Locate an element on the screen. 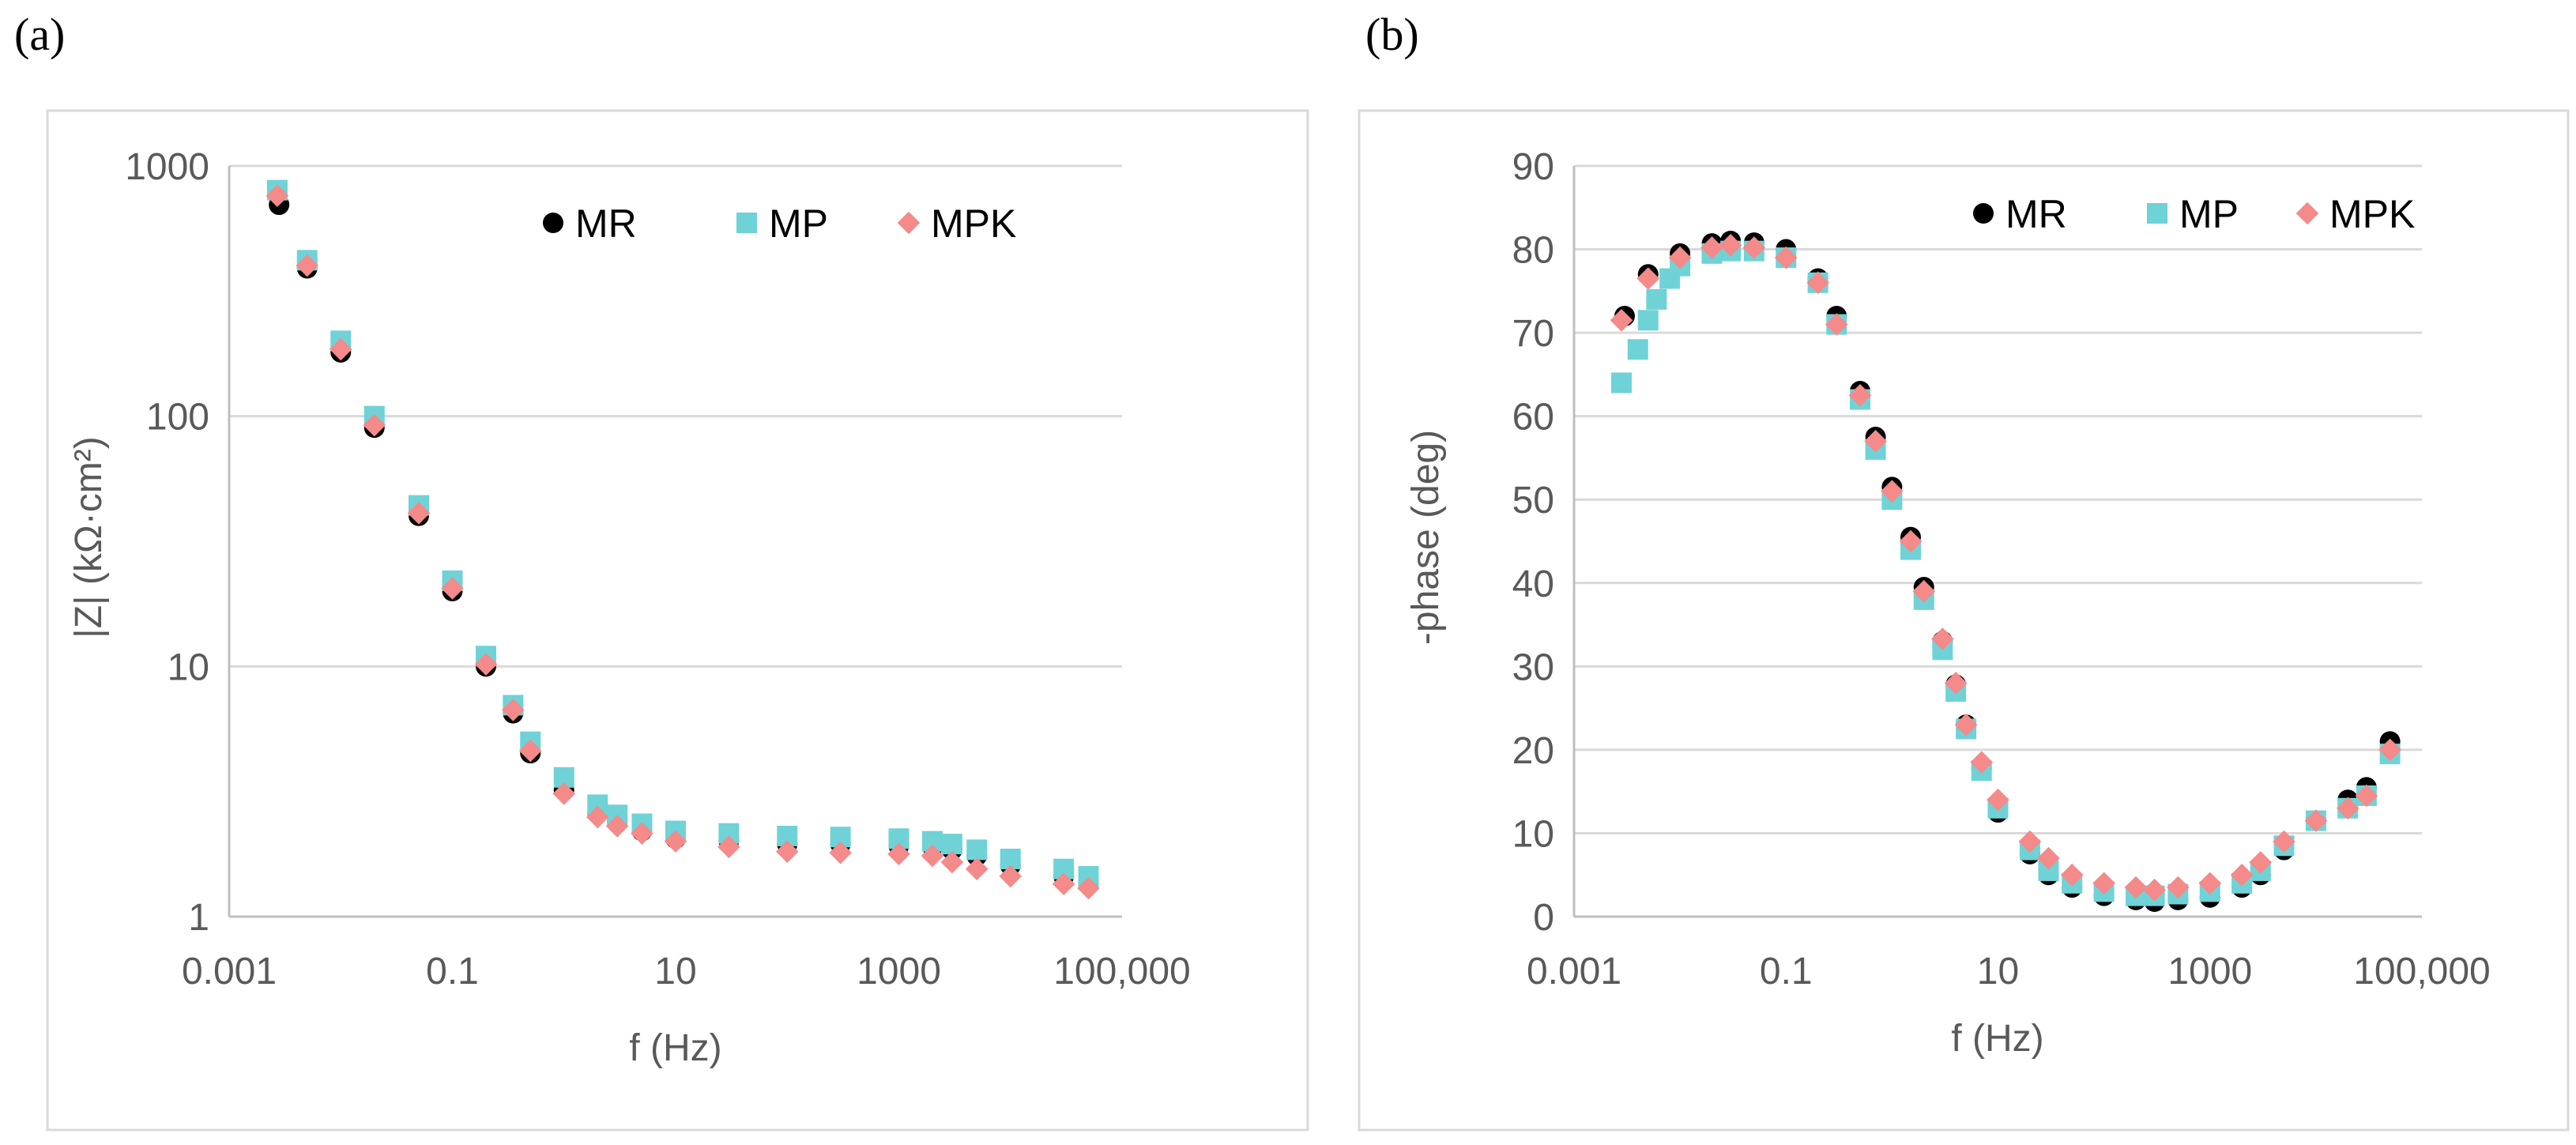 The height and width of the screenshot is (1145, 2576). chart-b-x-ticks: 0.001 0.1 10 1000 100,000 is located at coordinates (2009, 971).